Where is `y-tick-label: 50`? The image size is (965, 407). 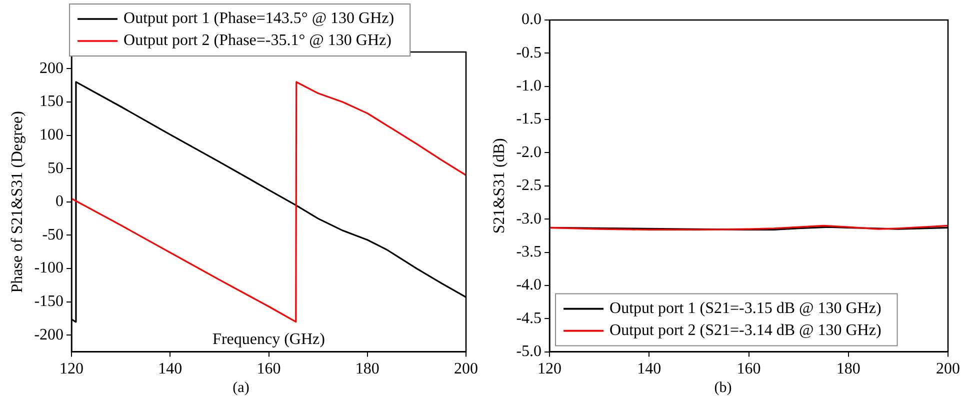 y-tick-label: 50 is located at coordinates (56, 168).